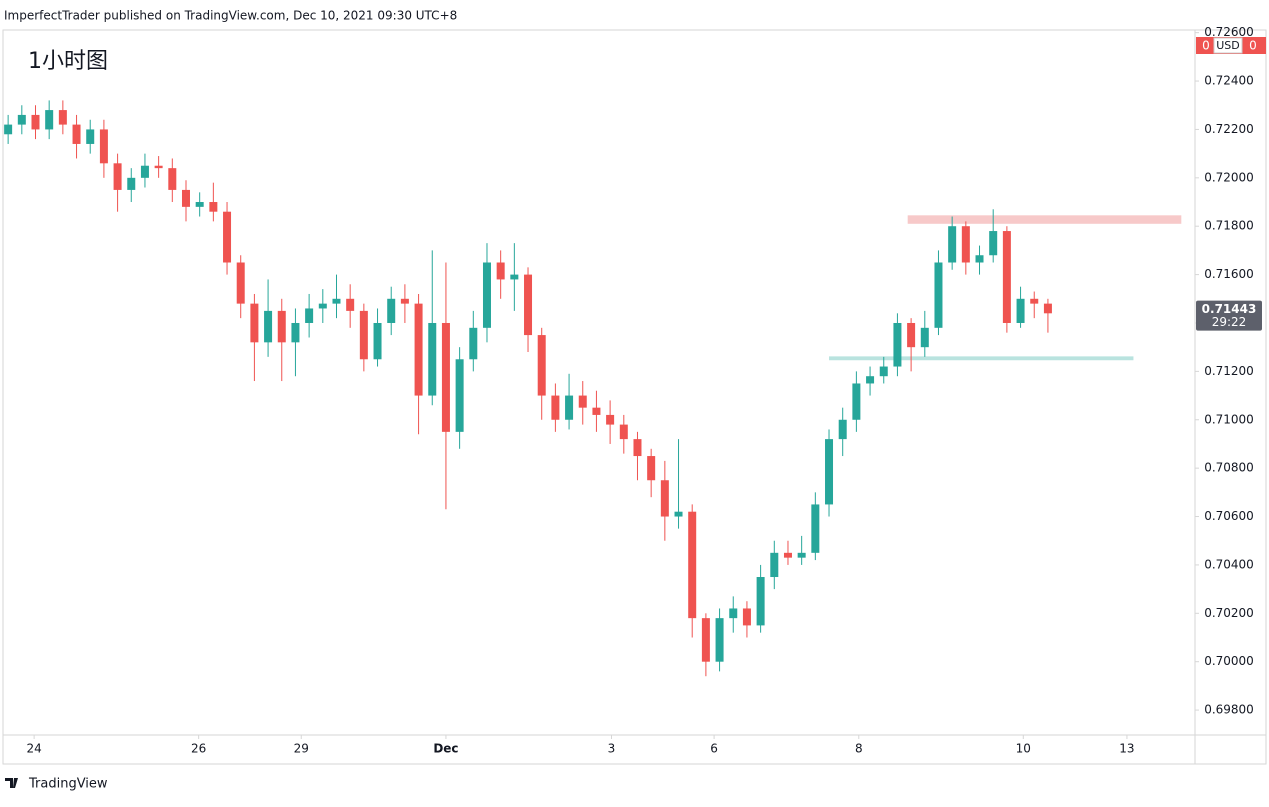  I want to click on x-tick-label: 10, so click(1023, 749).